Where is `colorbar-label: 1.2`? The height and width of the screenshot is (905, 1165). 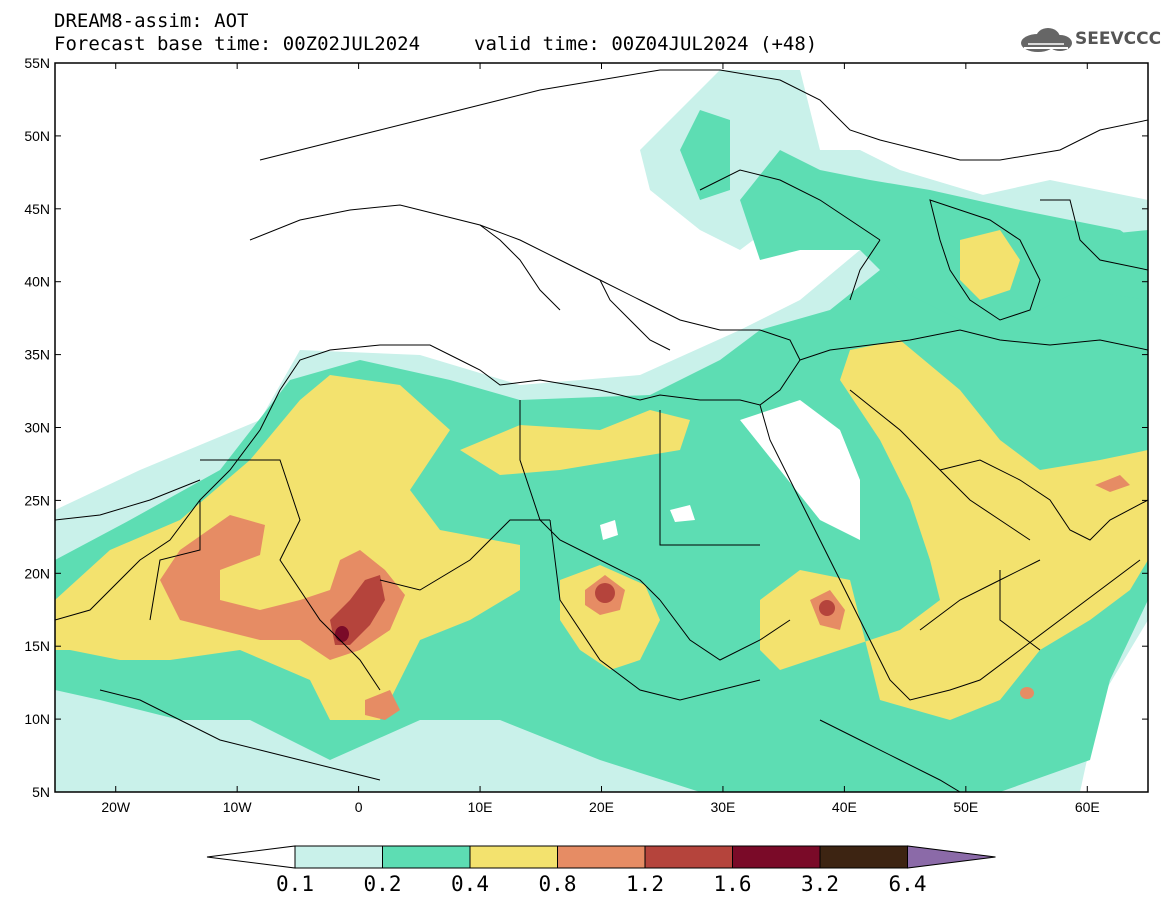 colorbar-label: 1.2 is located at coordinates (645, 884).